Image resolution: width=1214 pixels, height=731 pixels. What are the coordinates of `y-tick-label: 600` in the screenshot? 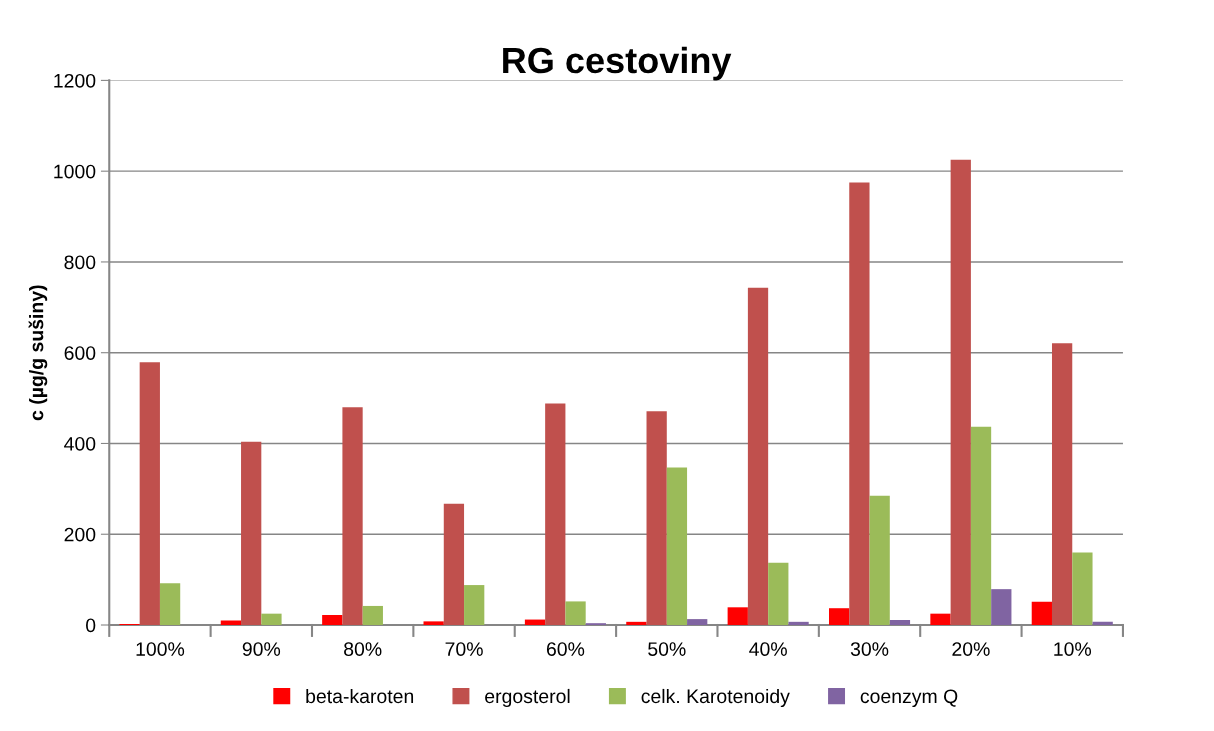 It's located at (80, 353).